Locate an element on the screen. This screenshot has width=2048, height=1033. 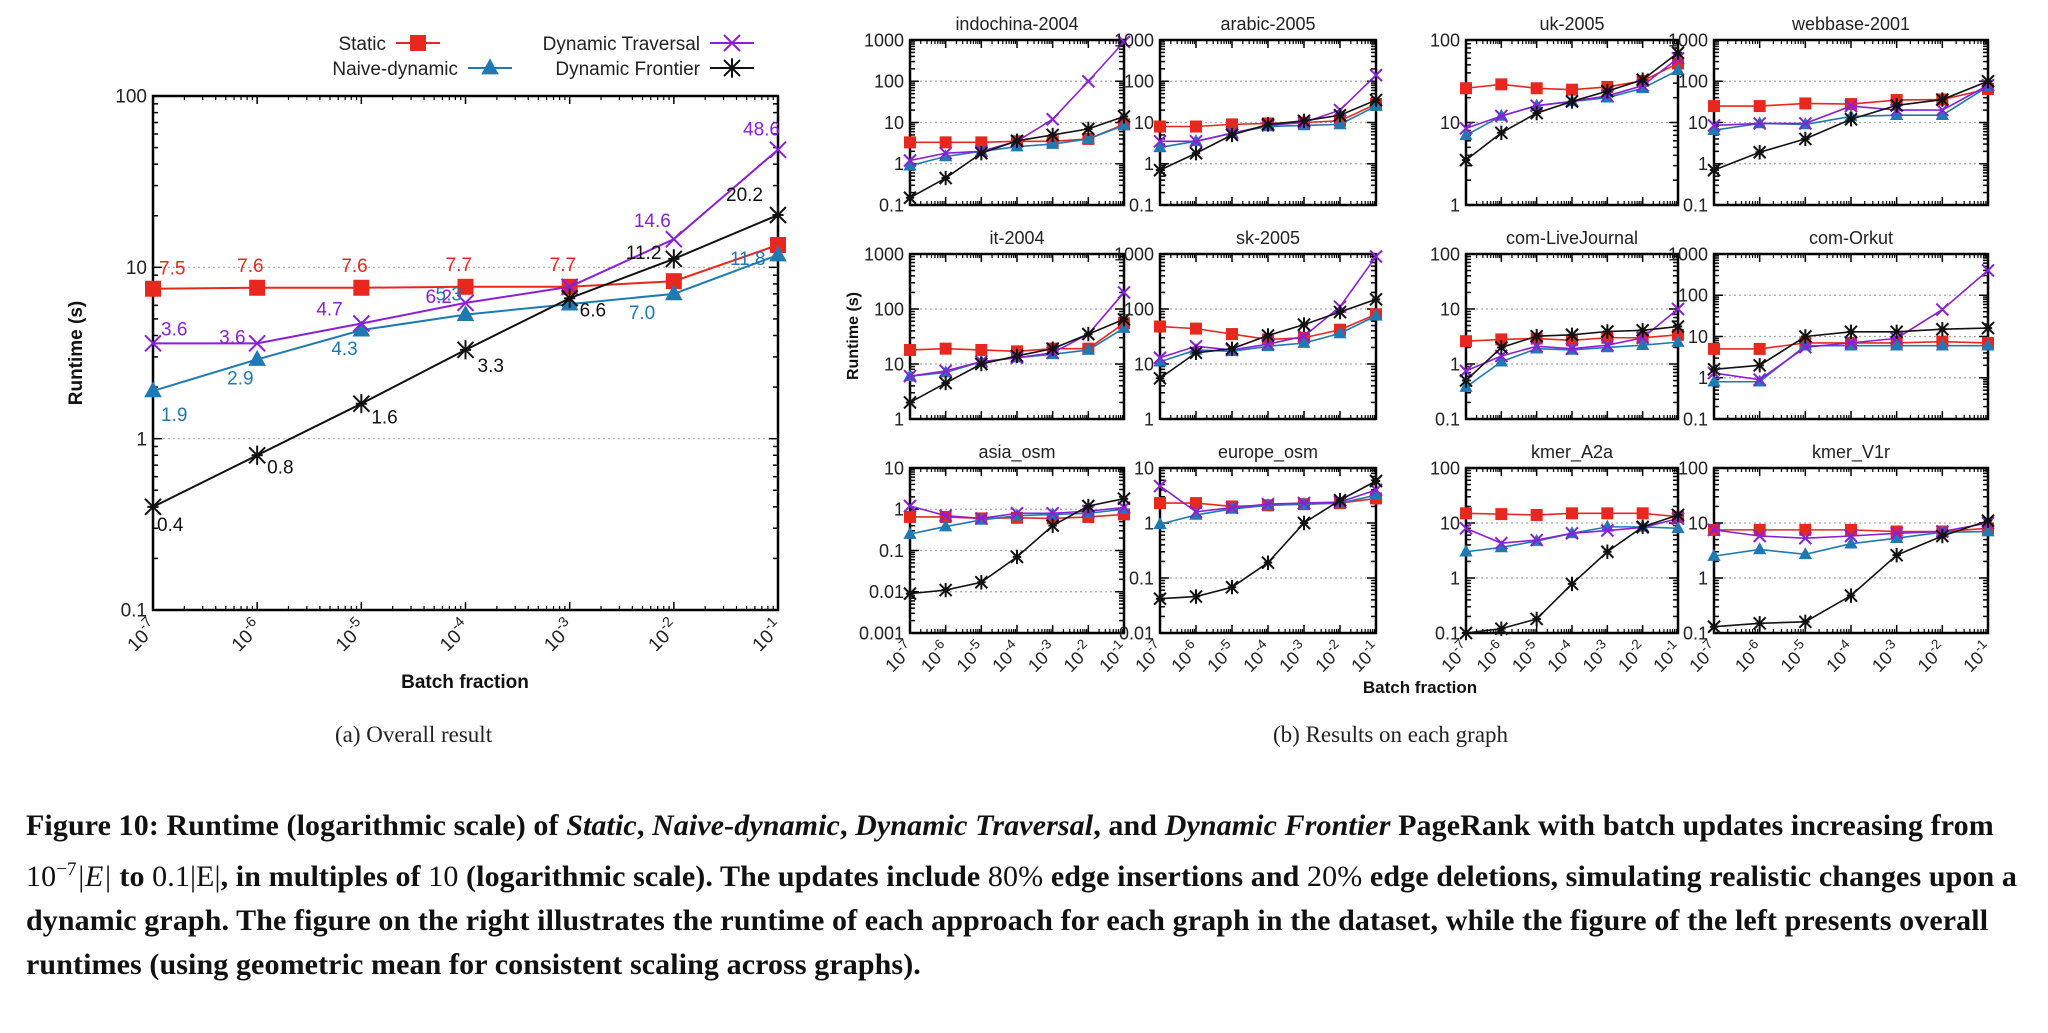
legend-marker-naive is located at coordinates (490, 66).